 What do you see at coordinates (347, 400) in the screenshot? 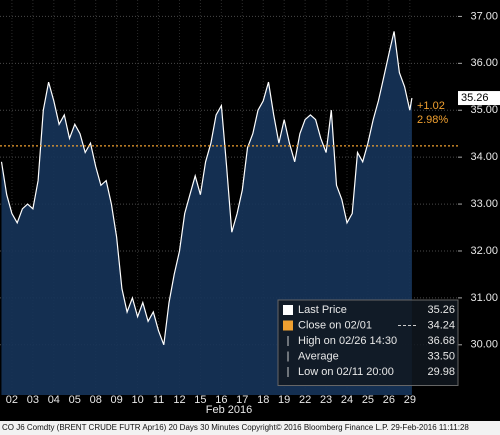
I see `x-tick-label: 24` at bounding box center [347, 400].